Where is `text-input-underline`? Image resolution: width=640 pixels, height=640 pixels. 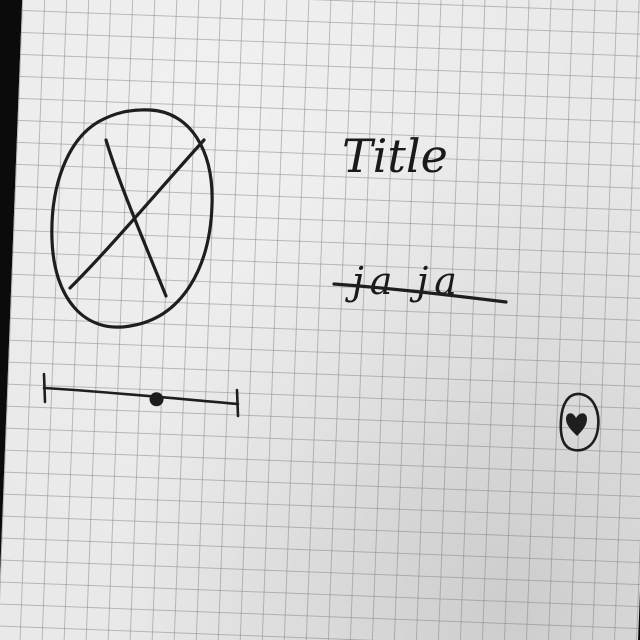 text-input-underline is located at coordinates (420, 293).